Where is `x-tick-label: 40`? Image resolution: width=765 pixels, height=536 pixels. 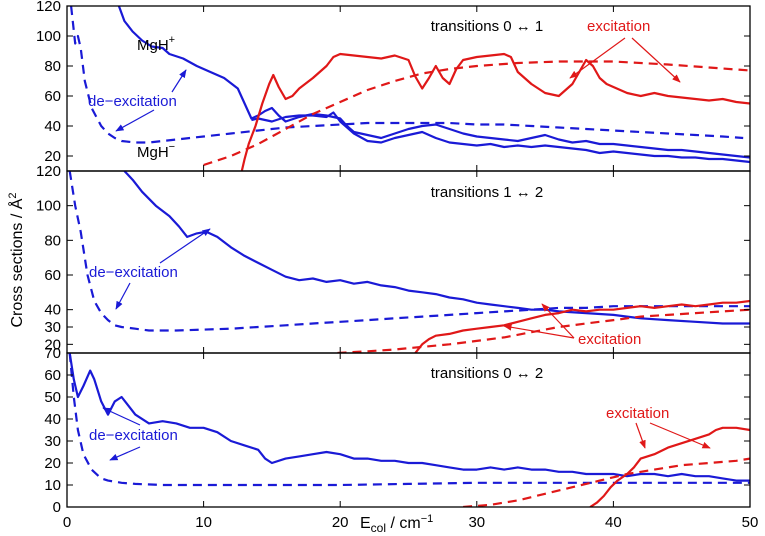
x-tick-label: 40 is located at coordinates (613, 522).